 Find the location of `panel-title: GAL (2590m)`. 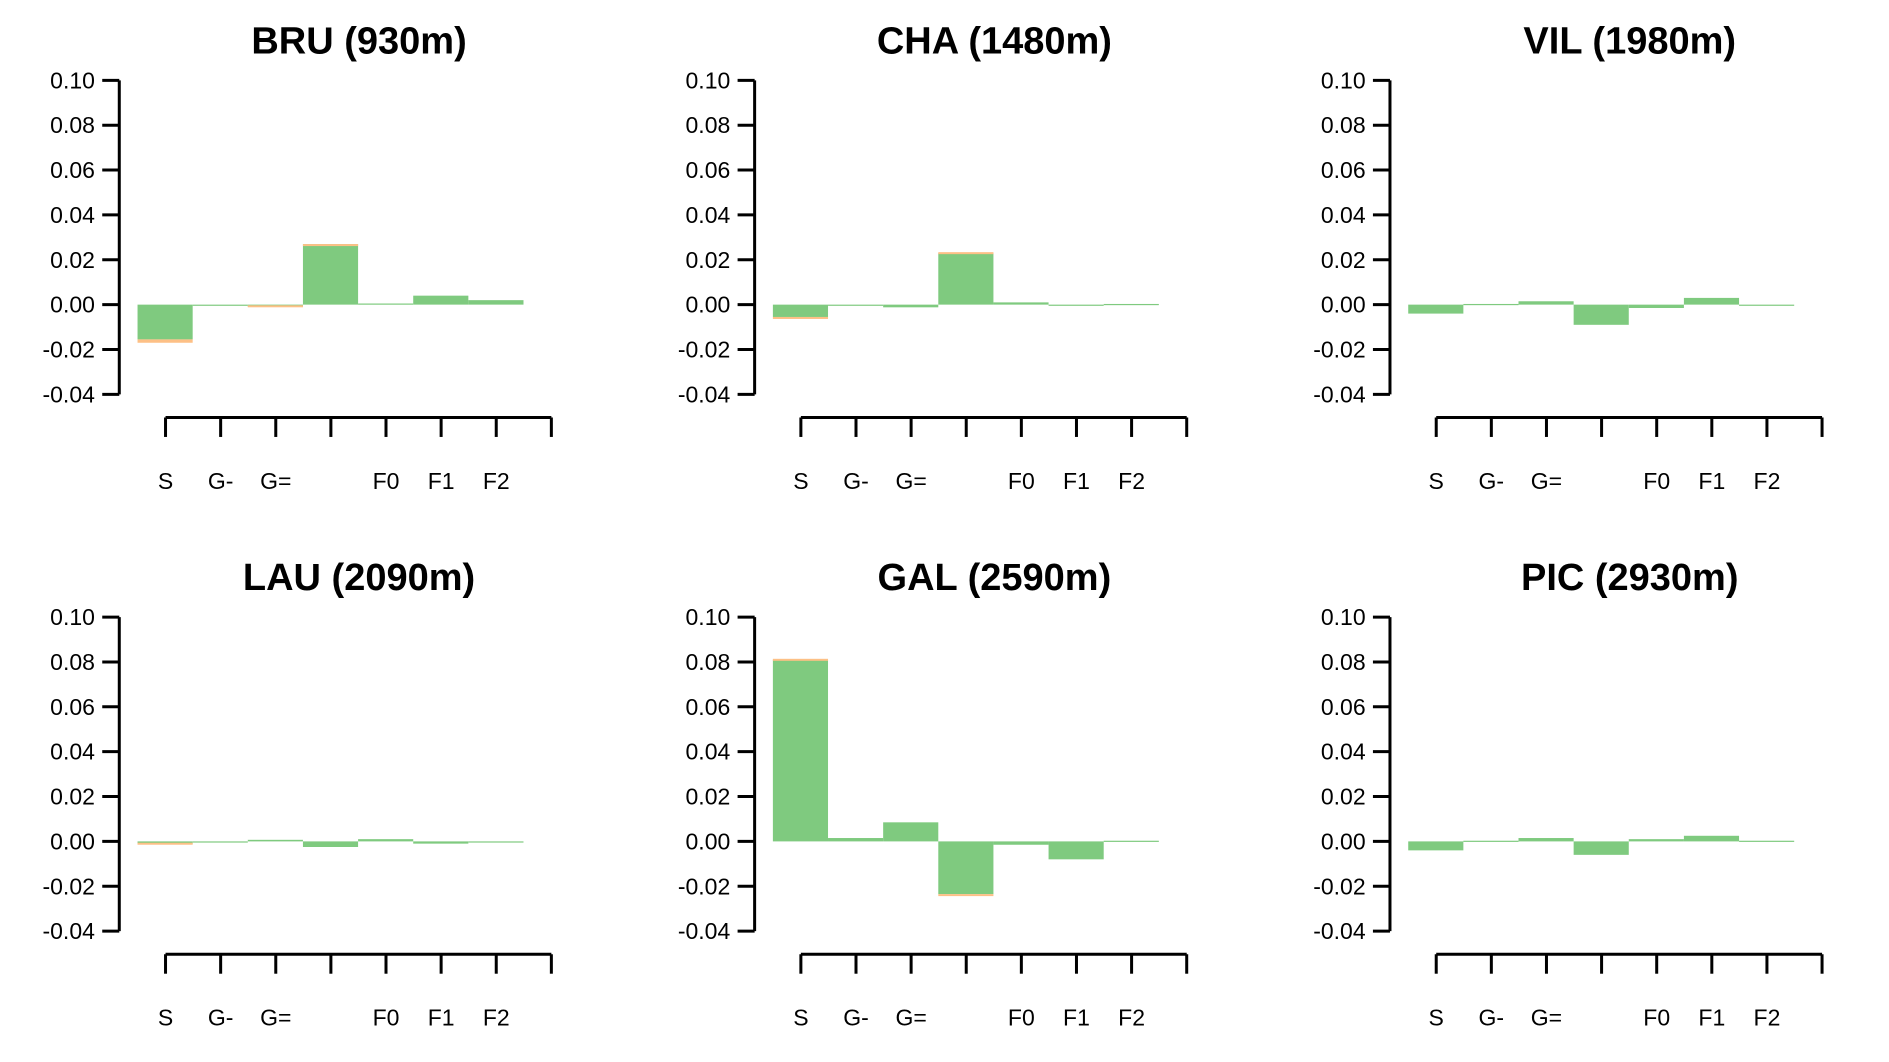

panel-title: GAL (2590m) is located at coordinates (995, 578).